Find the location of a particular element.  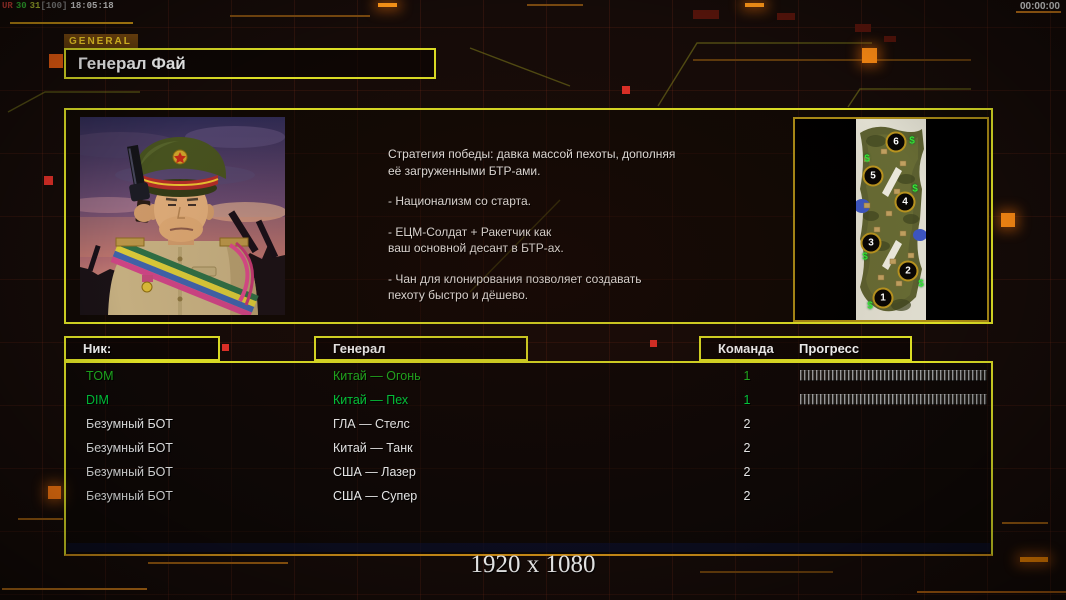

general-portrait-image is located at coordinates (182, 216).